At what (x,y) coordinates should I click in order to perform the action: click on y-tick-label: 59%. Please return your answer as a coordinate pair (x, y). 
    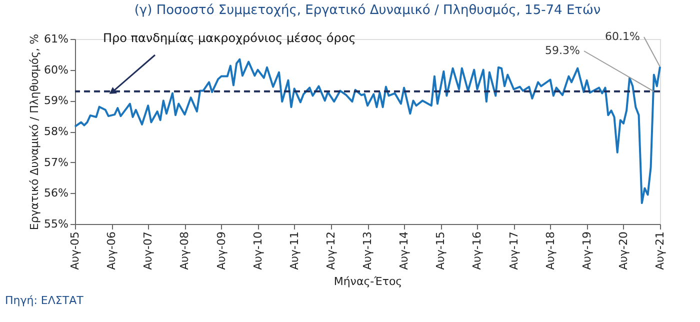
    Looking at the image, I should click on (56, 101).